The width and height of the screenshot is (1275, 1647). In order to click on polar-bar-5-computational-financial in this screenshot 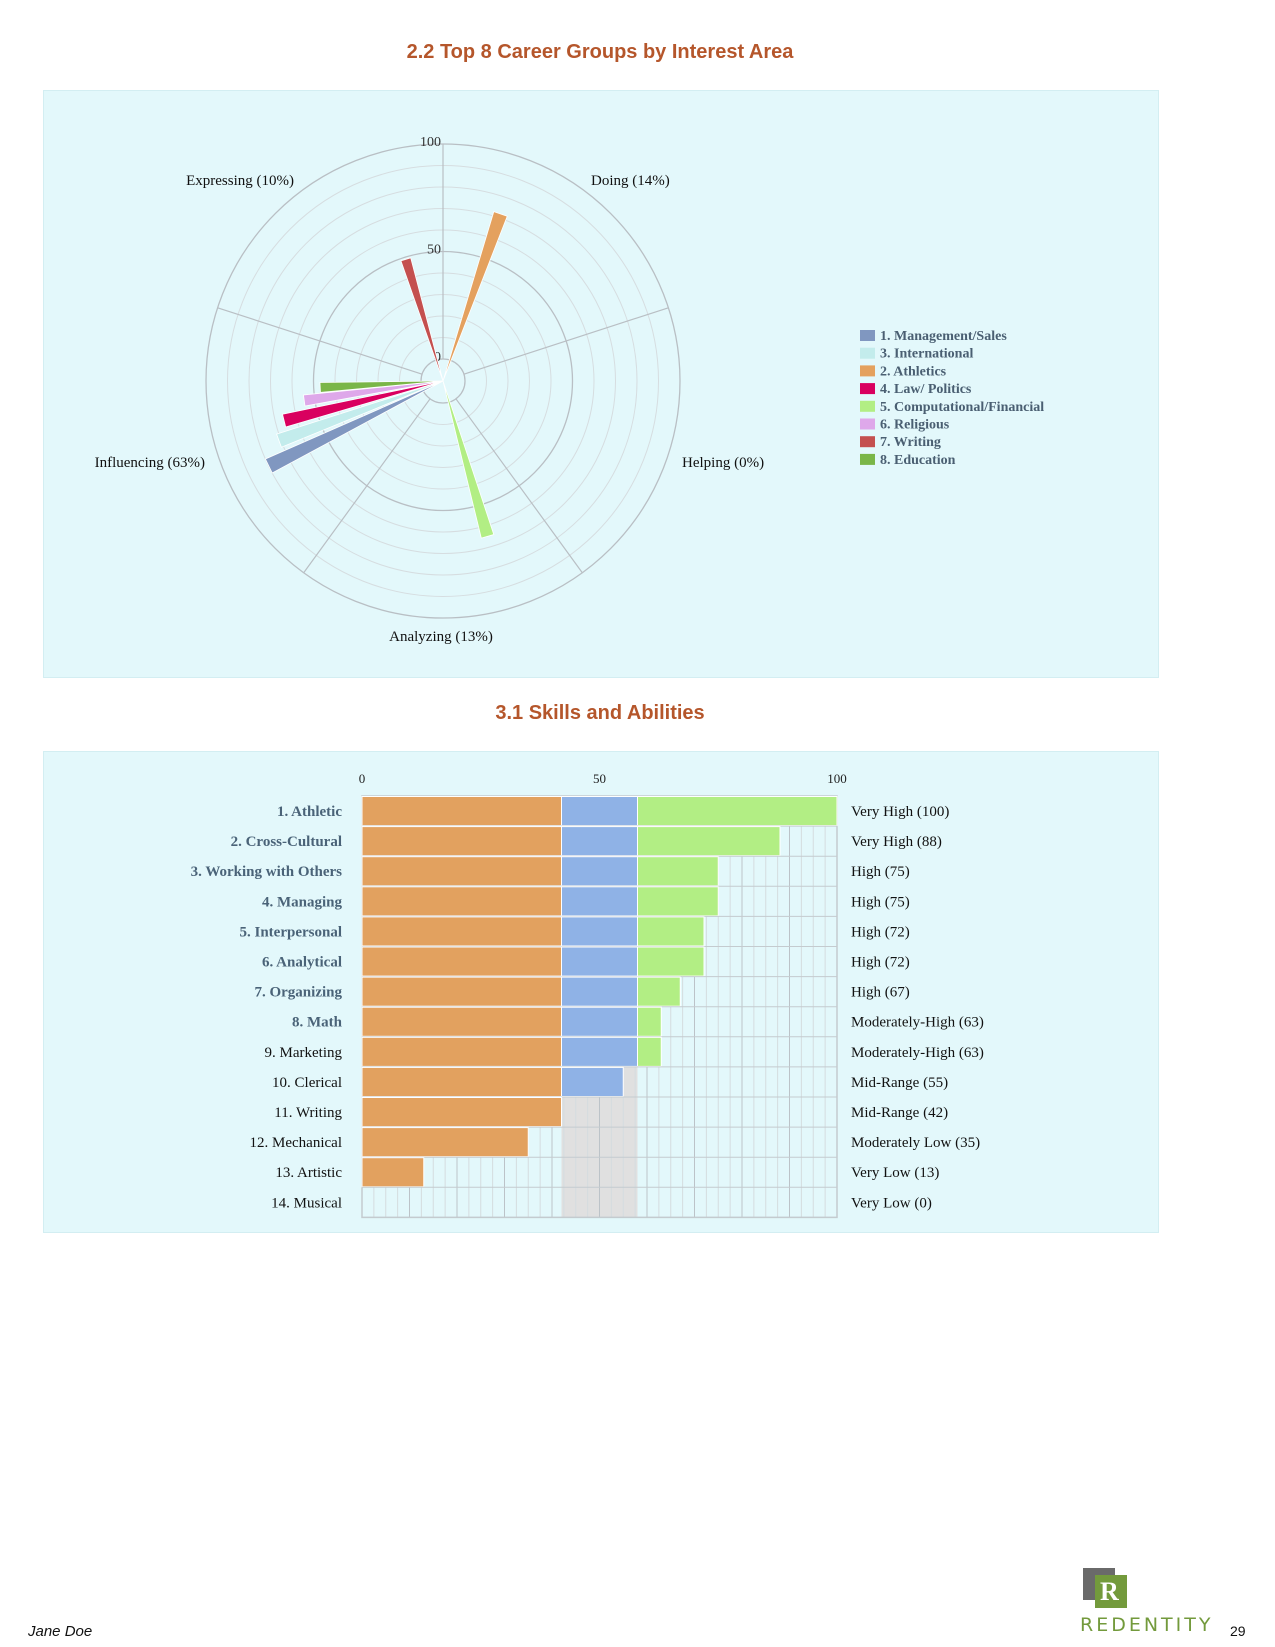, I will do `click(468, 459)`.